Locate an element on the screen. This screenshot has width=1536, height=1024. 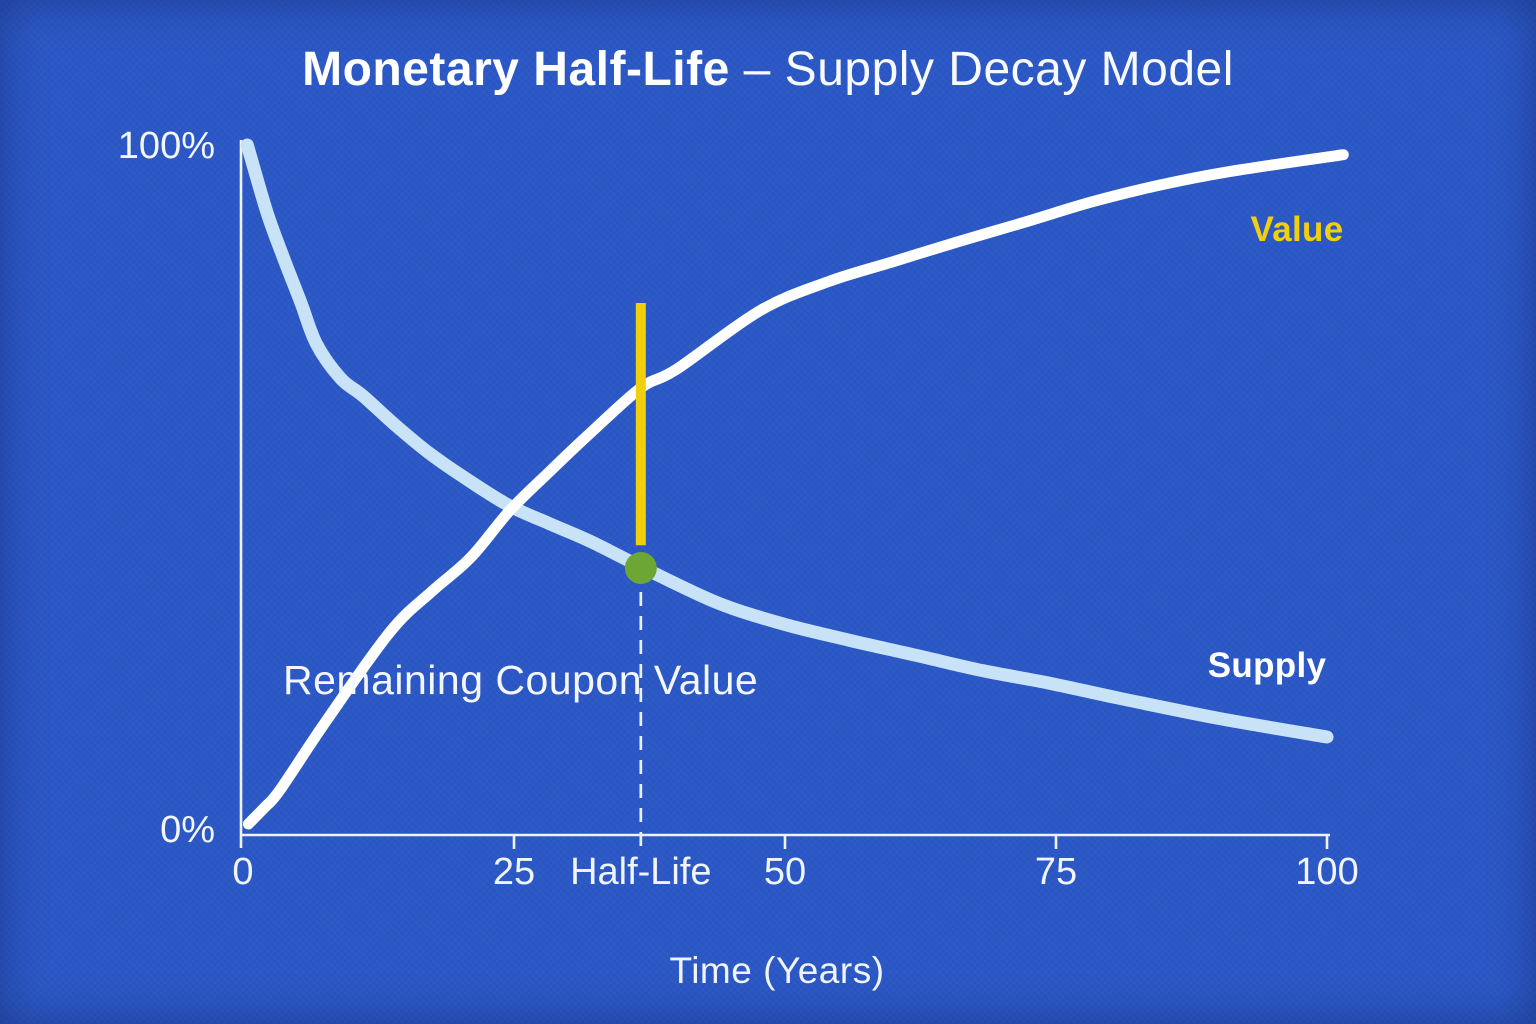
chart-title: Monetary Half-Life – Supply Decay Model is located at coordinates (768, 69).